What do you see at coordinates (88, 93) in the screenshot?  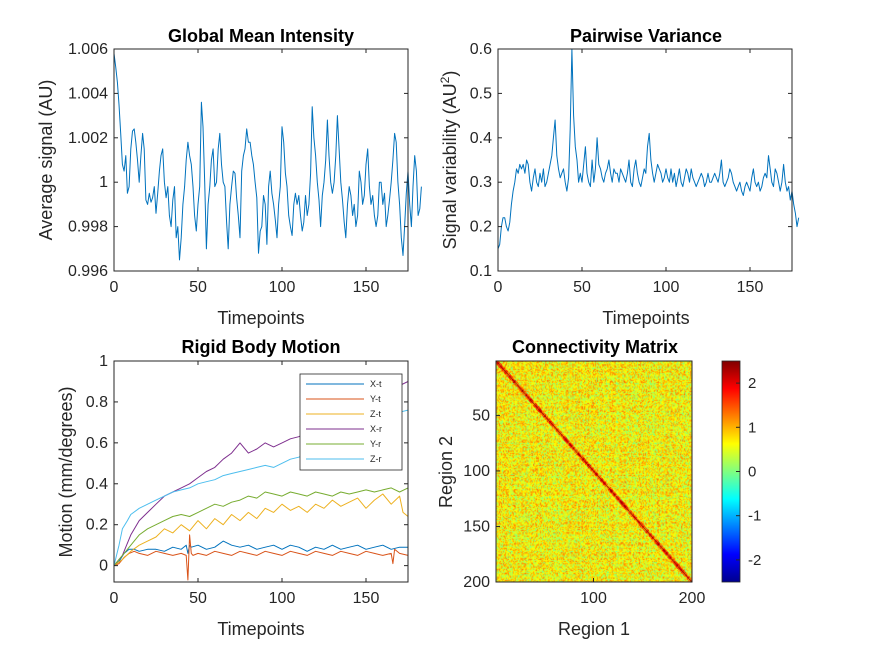 I see `y-tick-label: 1.004` at bounding box center [88, 93].